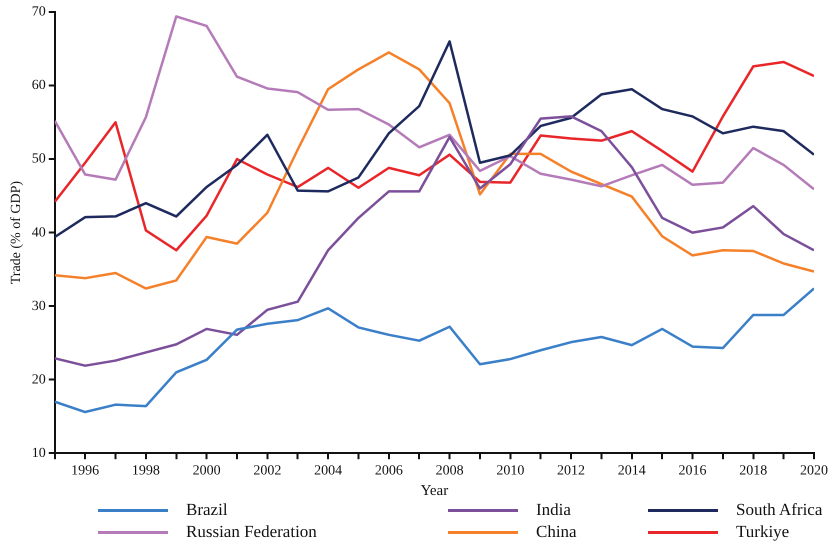 The image size is (831, 557). Describe the element at coordinates (39, 159) in the screenshot. I see `y-tick-label: 50` at that location.